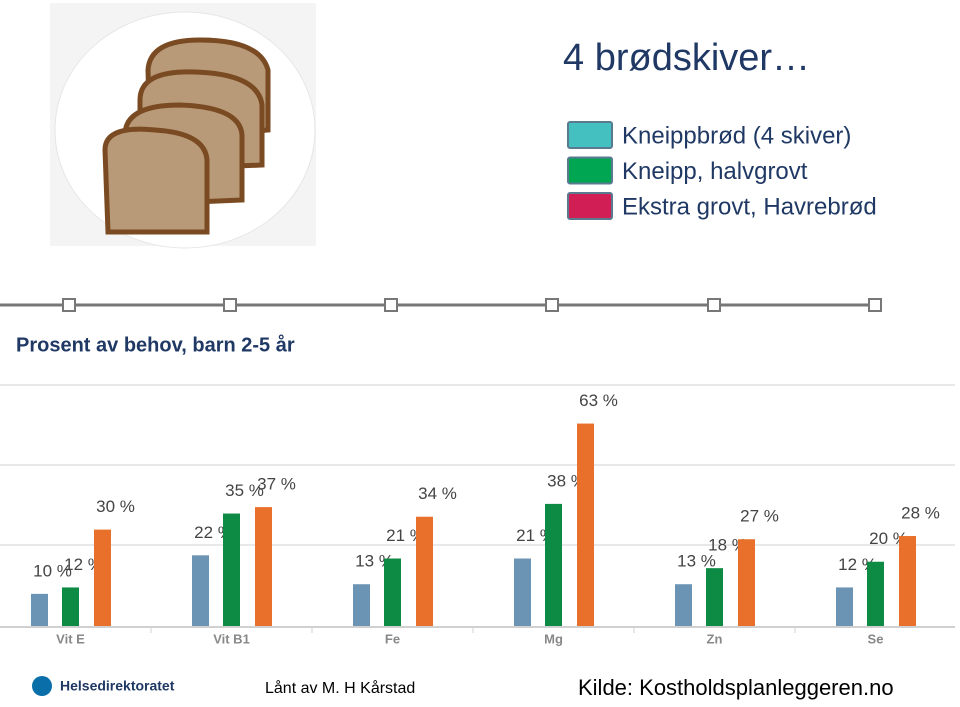 The height and width of the screenshot is (707, 960). I want to click on data-label: 10 %, so click(52, 570).